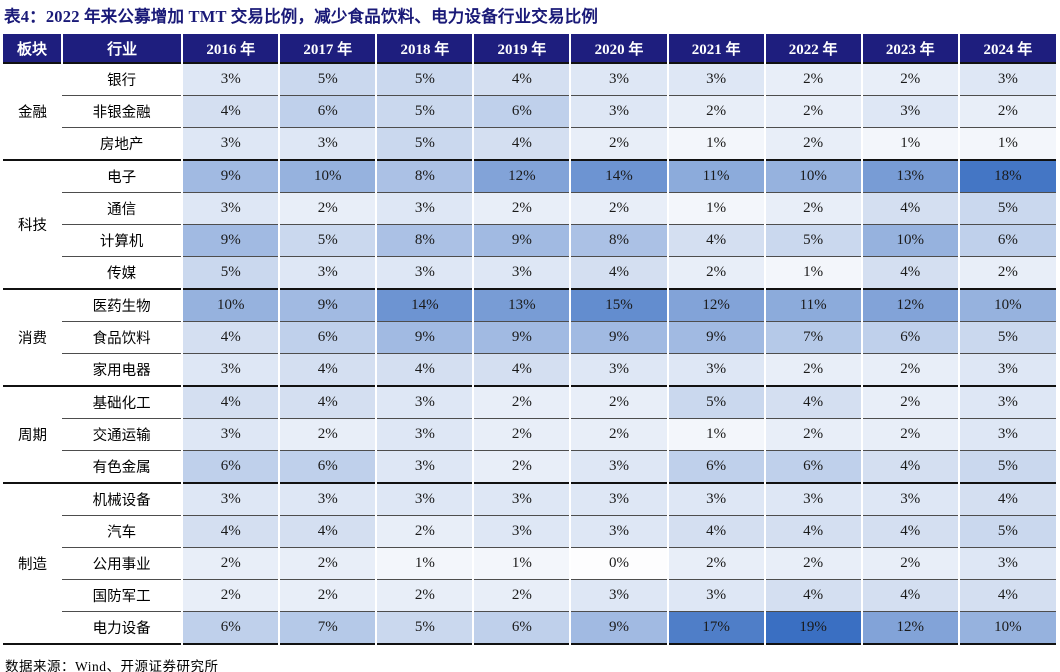  What do you see at coordinates (812, 627) in the screenshot?
I see `value-cell: 19%` at bounding box center [812, 627].